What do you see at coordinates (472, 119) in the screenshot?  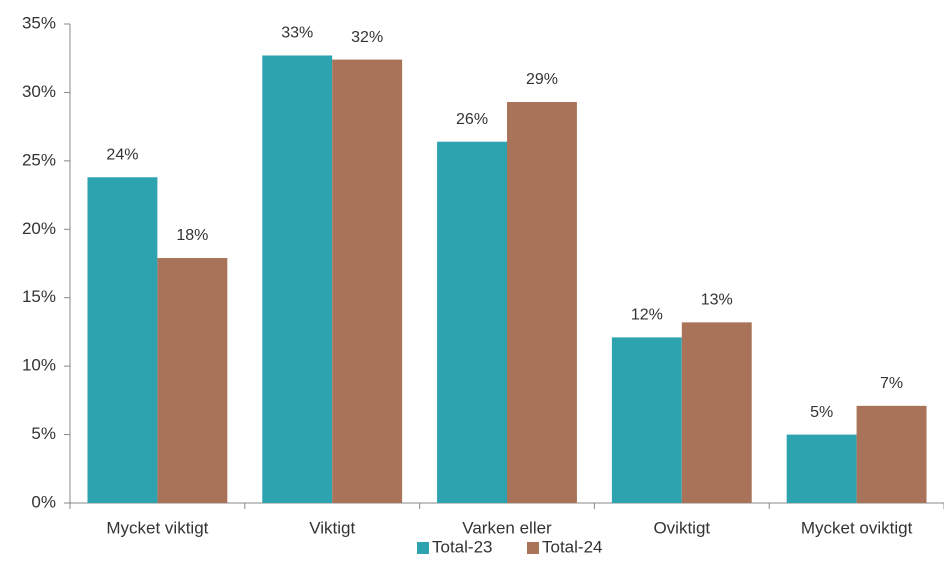 I see `value-label: 26%` at bounding box center [472, 119].